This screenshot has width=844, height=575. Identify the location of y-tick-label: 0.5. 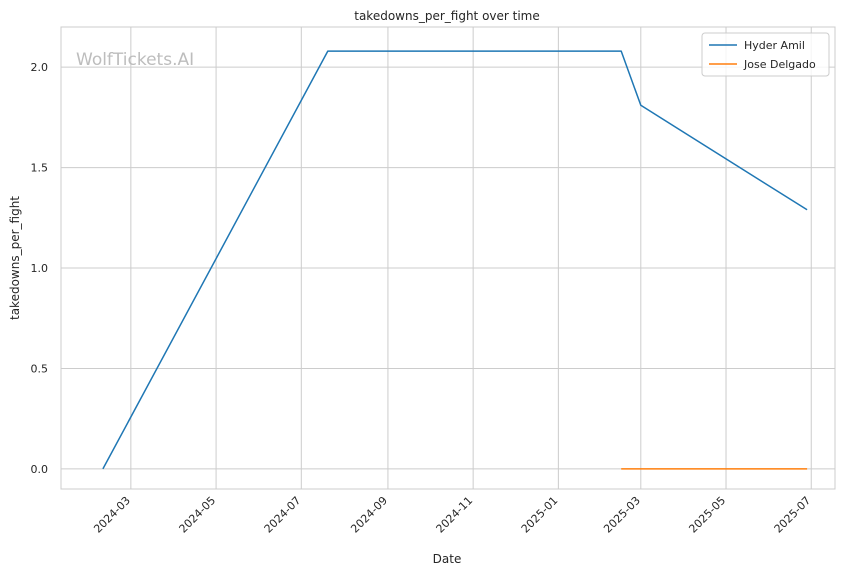
(40, 368).